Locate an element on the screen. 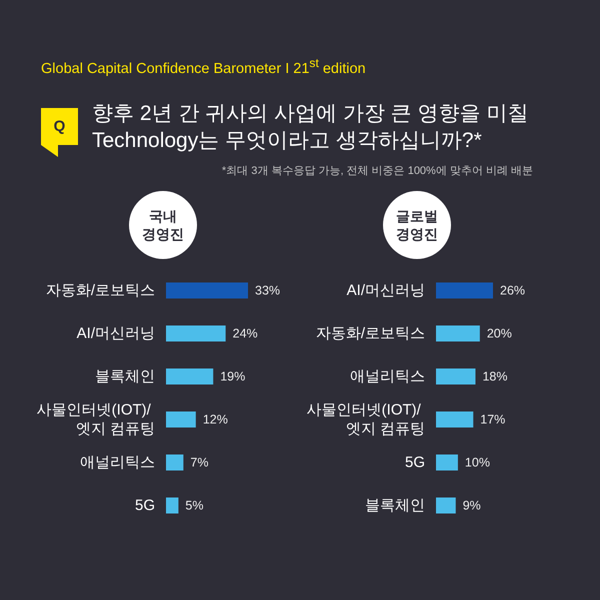  data-label: 17% is located at coordinates (493, 419).